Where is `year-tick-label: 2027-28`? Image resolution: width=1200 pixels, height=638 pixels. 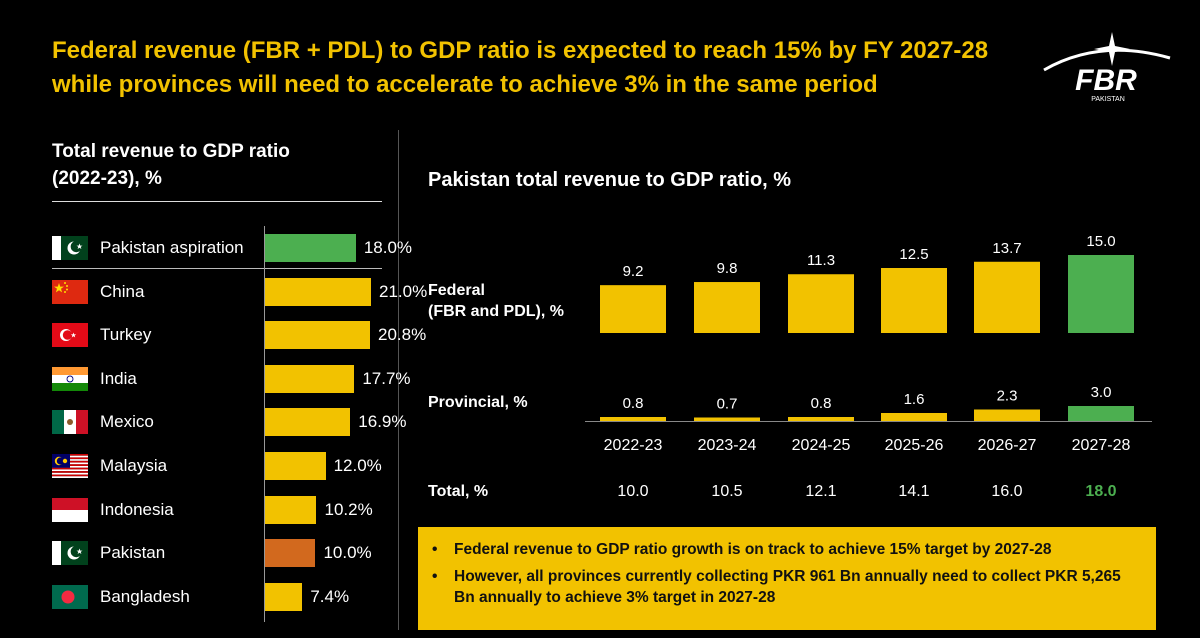
year-tick-label: 2027-28 is located at coordinates (1101, 445).